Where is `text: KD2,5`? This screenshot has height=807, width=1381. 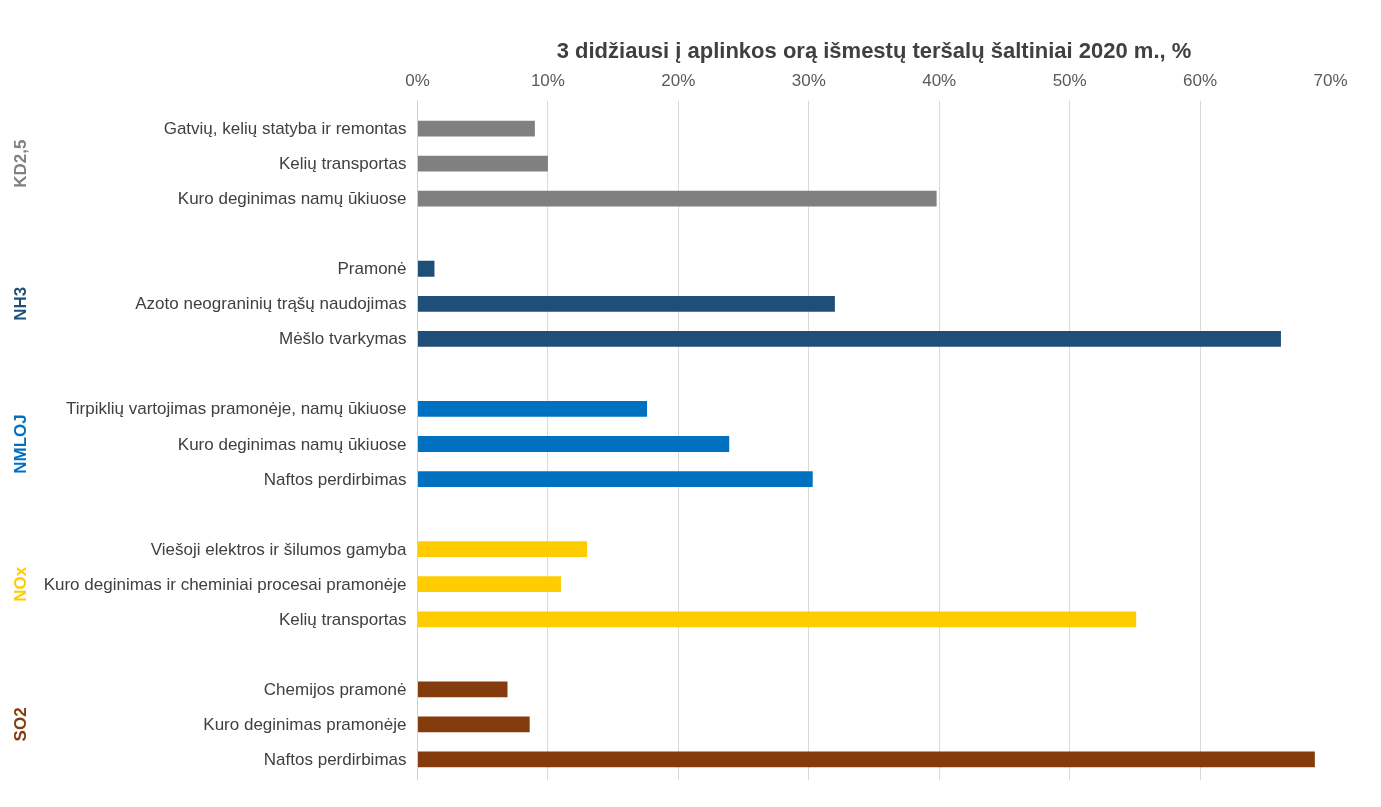 text: KD2,5 is located at coordinates (20, 163).